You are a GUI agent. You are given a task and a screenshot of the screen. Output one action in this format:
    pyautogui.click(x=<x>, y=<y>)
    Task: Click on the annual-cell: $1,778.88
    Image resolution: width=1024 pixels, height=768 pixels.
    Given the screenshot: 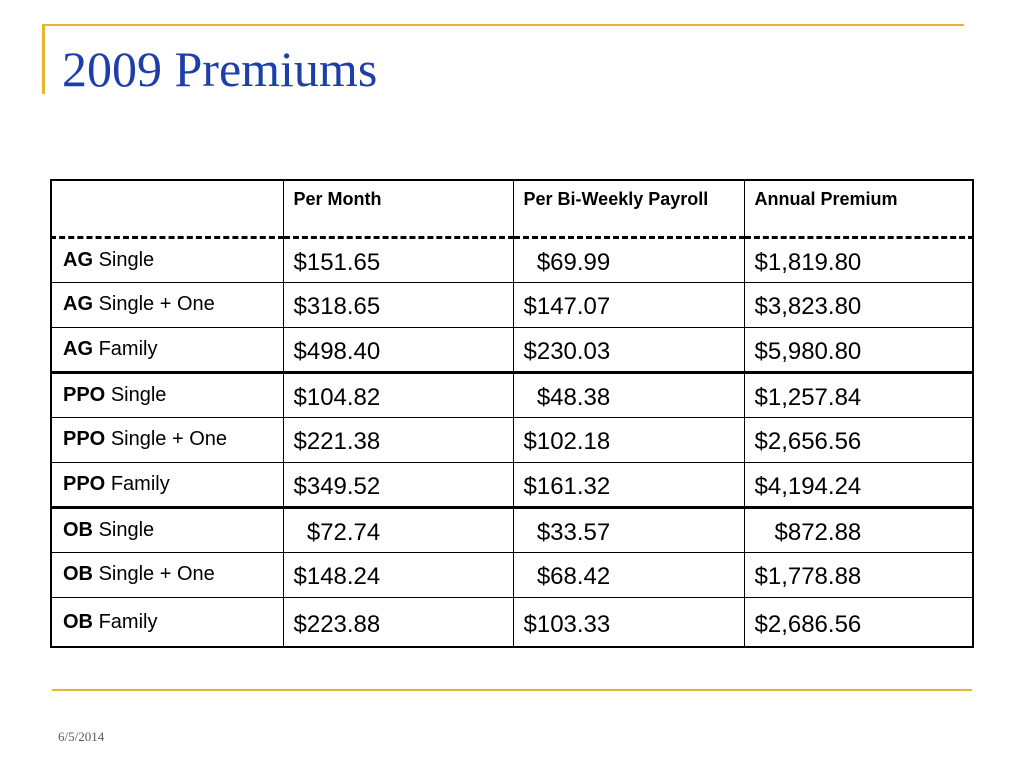 What is the action you would take?
    pyautogui.click(x=858, y=574)
    